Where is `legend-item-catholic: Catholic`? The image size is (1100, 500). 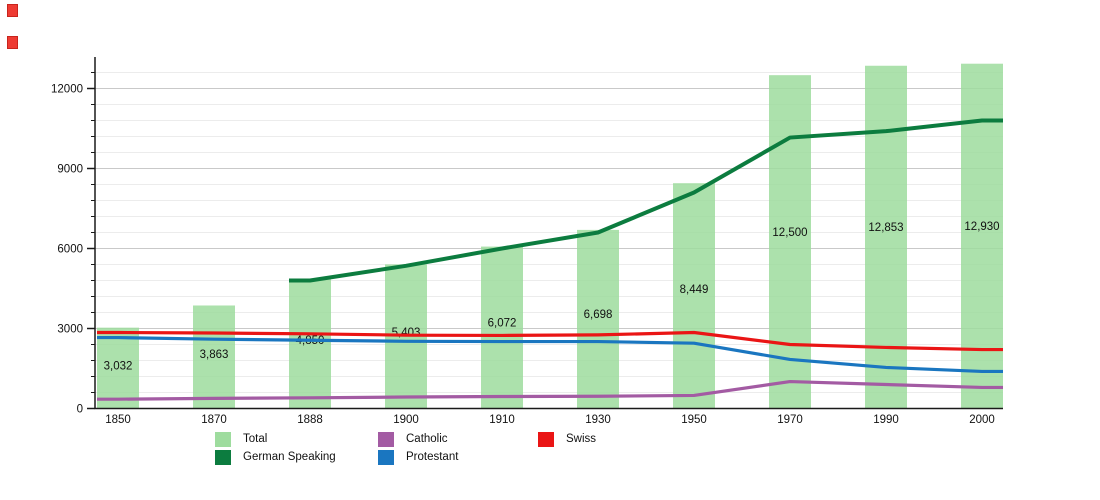
legend-item-catholic: Catholic is located at coordinates (413, 439).